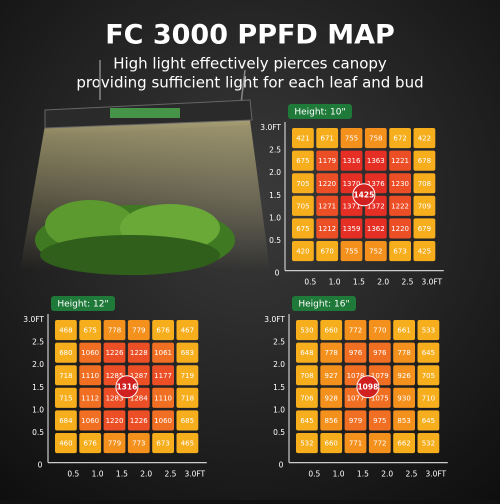  I want to click on height-label: Height: 12", so click(82, 305).